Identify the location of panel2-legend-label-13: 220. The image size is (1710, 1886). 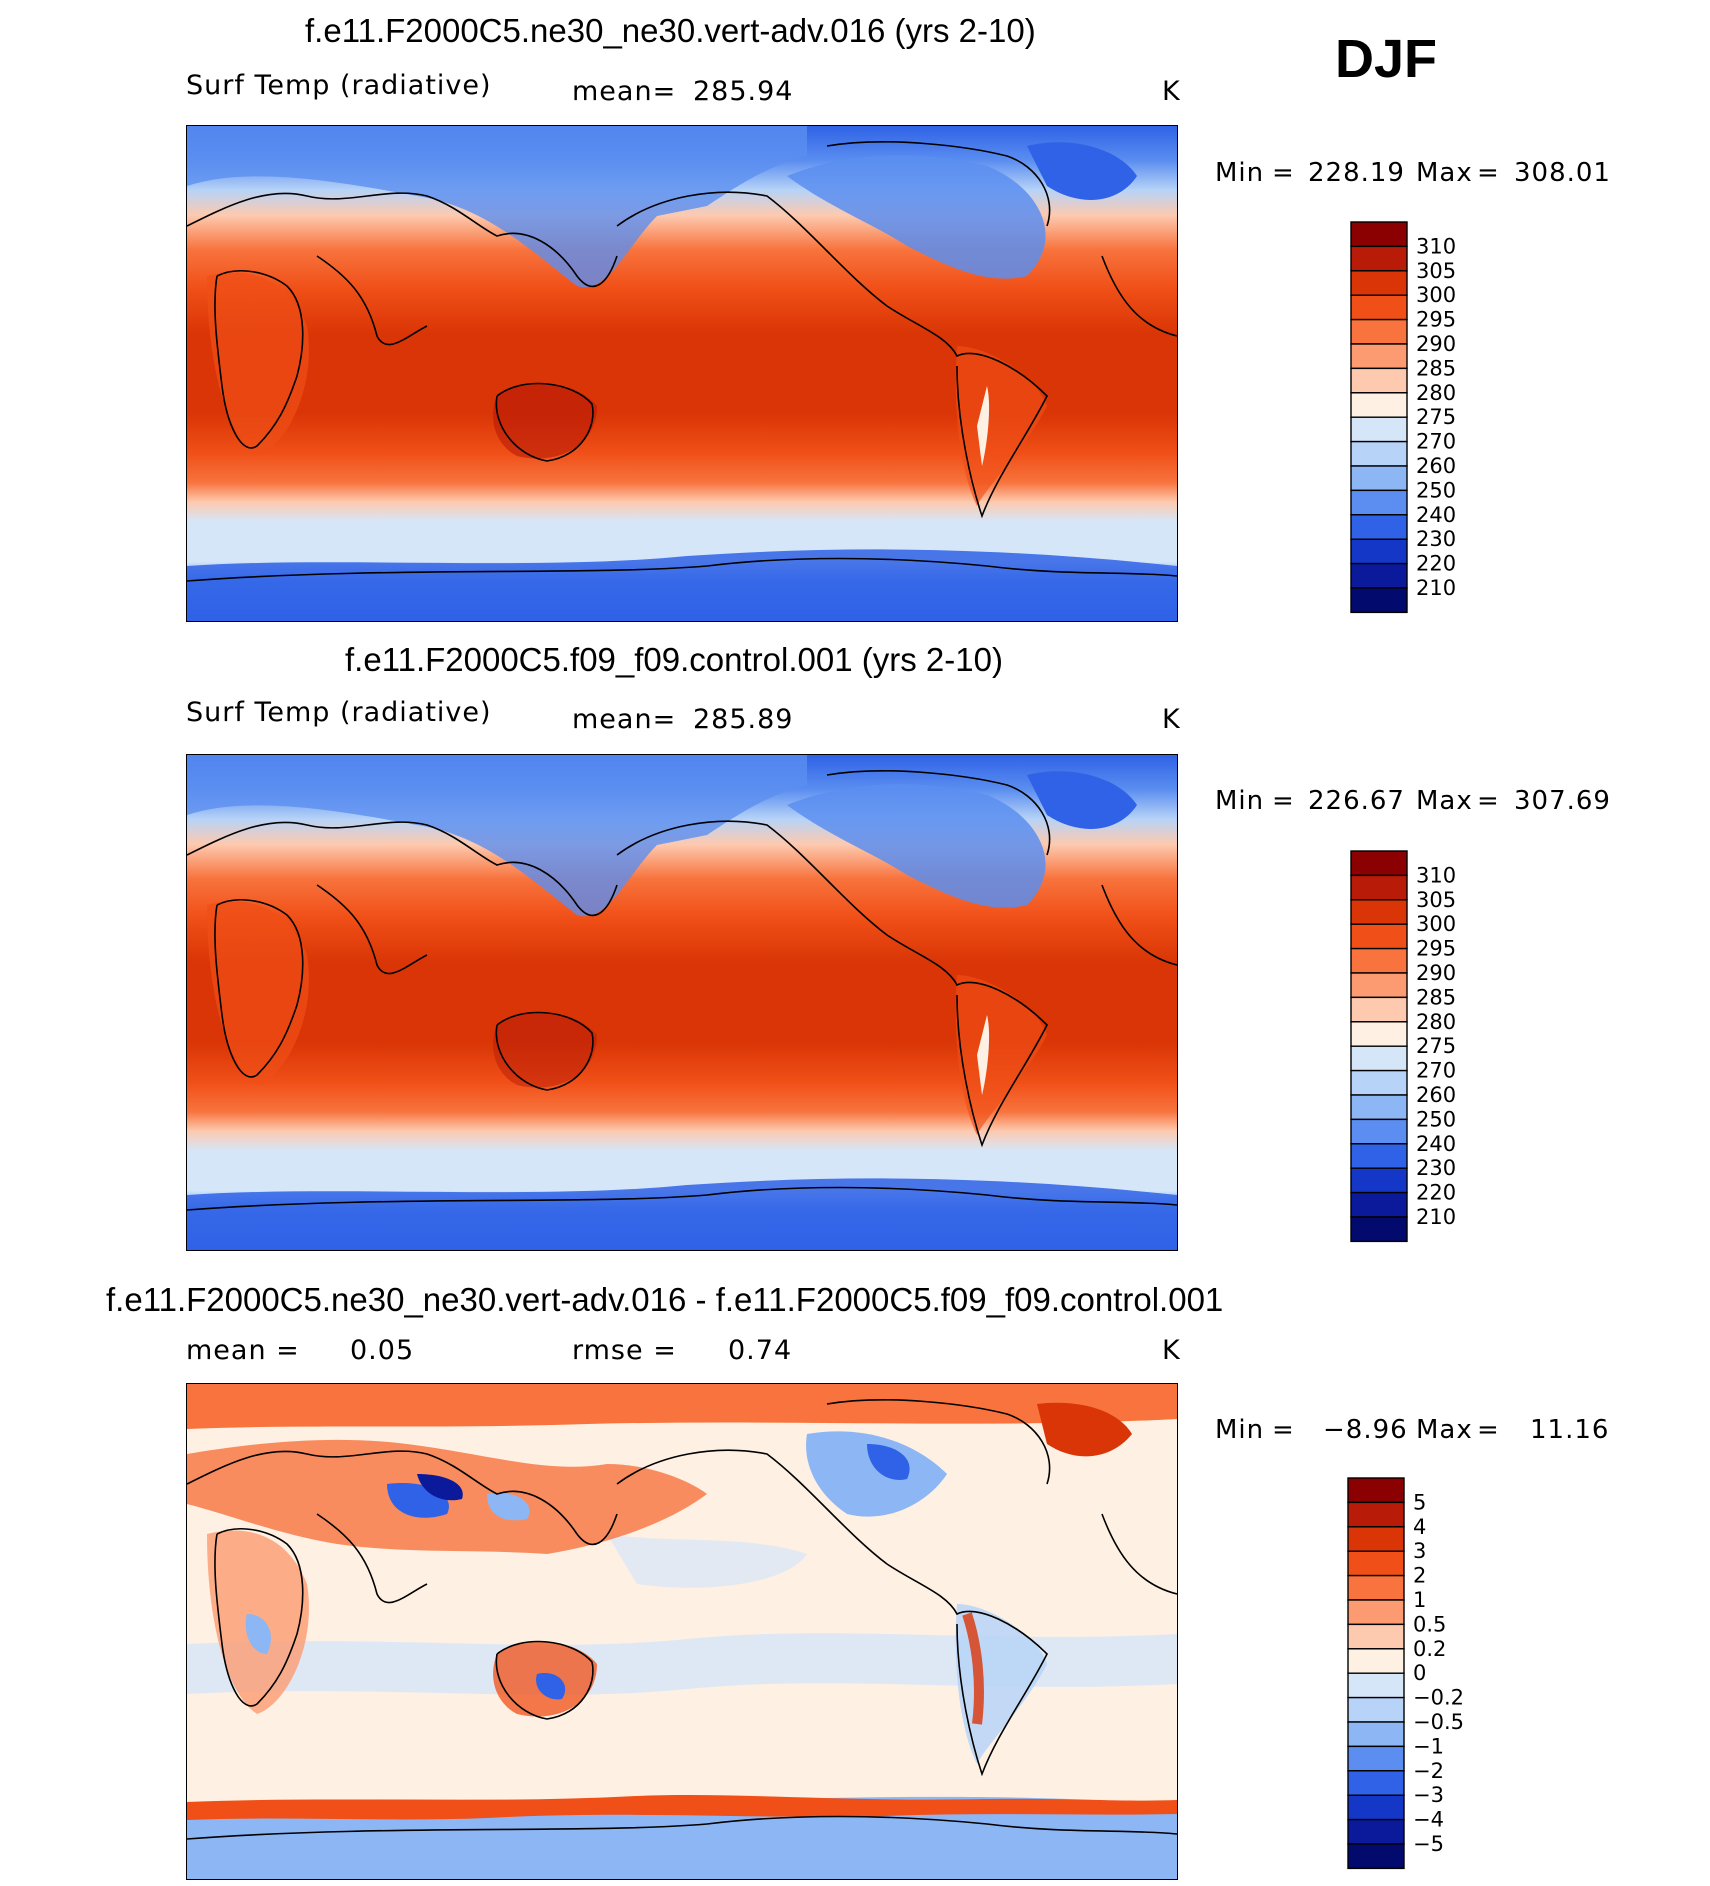
(1436, 1193).